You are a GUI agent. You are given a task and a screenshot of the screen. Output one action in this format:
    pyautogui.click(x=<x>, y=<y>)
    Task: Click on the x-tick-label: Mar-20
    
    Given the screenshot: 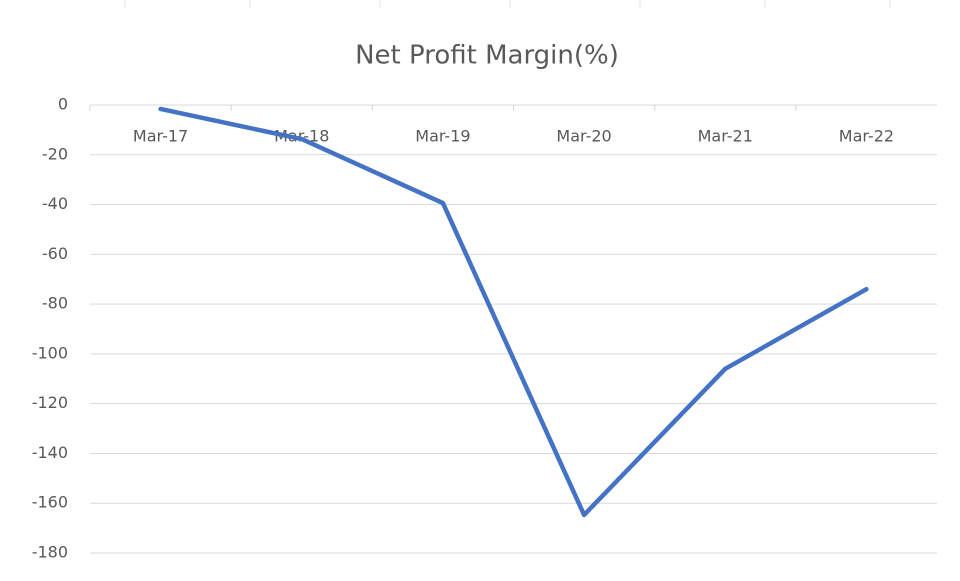 What is the action you would take?
    pyautogui.click(x=583, y=136)
    